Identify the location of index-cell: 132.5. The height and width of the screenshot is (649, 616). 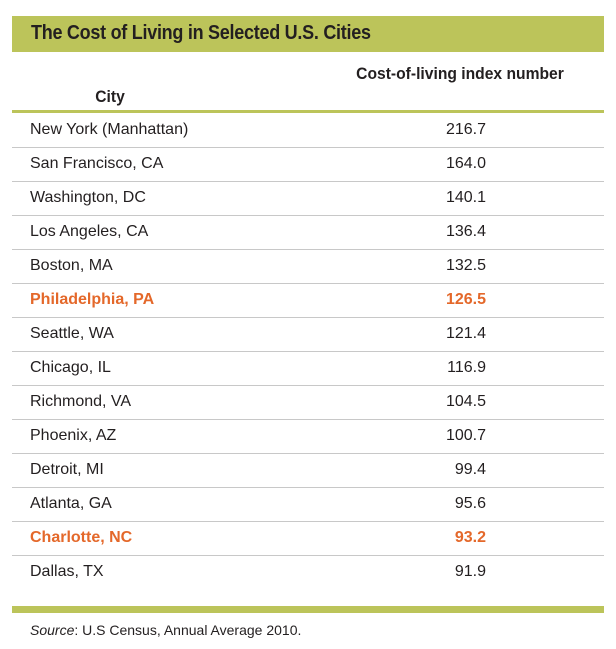
(465, 265).